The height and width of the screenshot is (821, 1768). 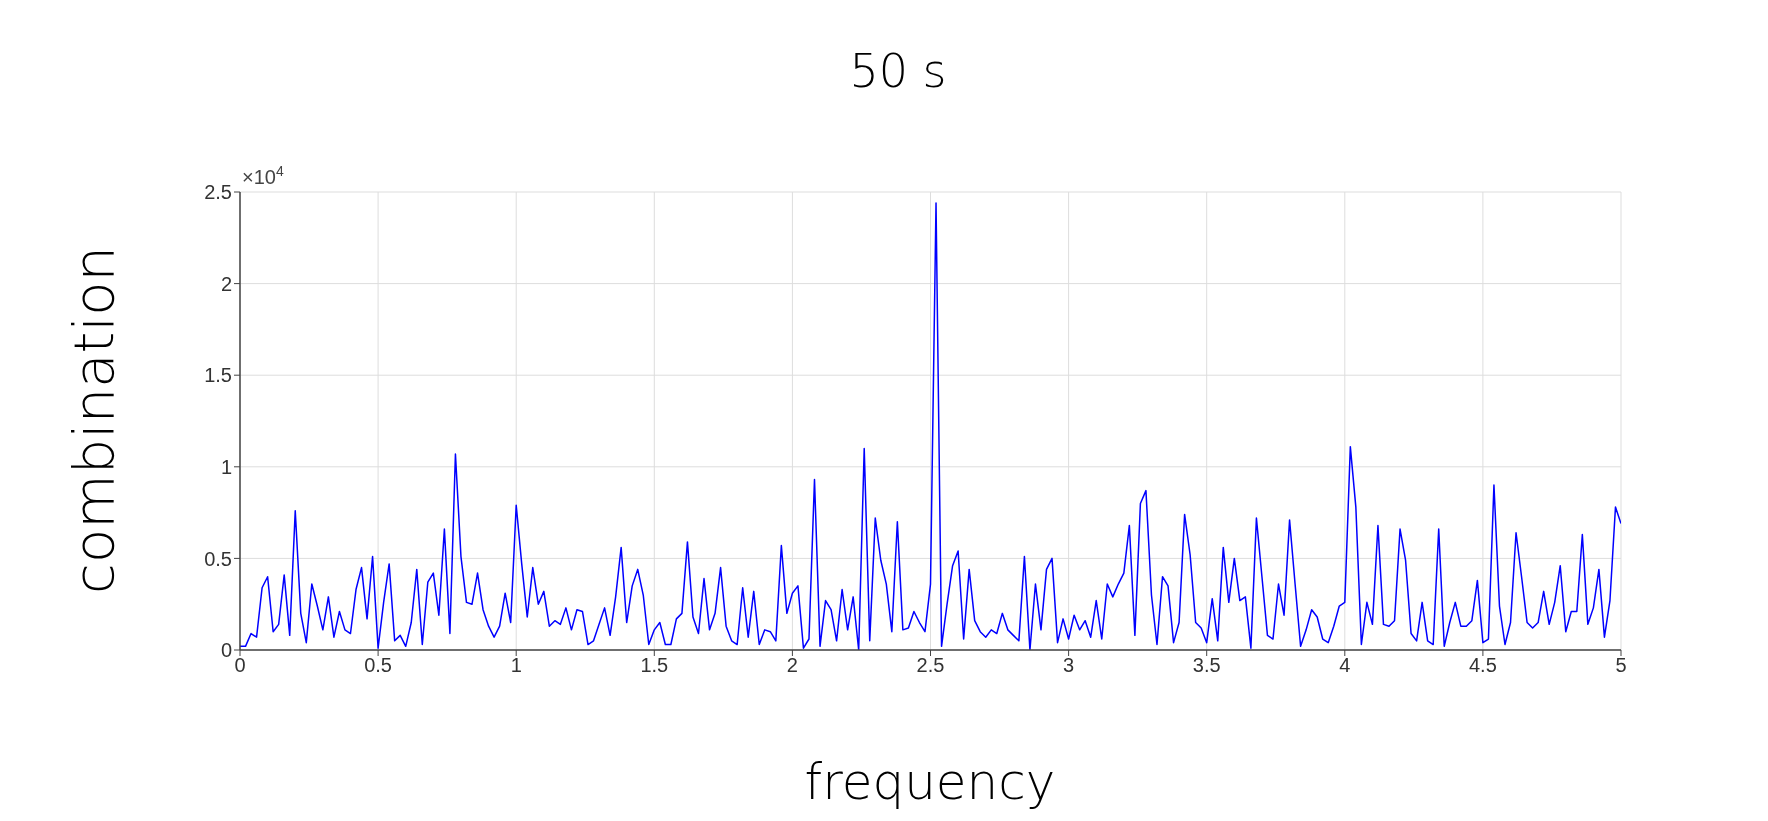 I want to click on y-tick-label: 1, so click(x=226, y=466).